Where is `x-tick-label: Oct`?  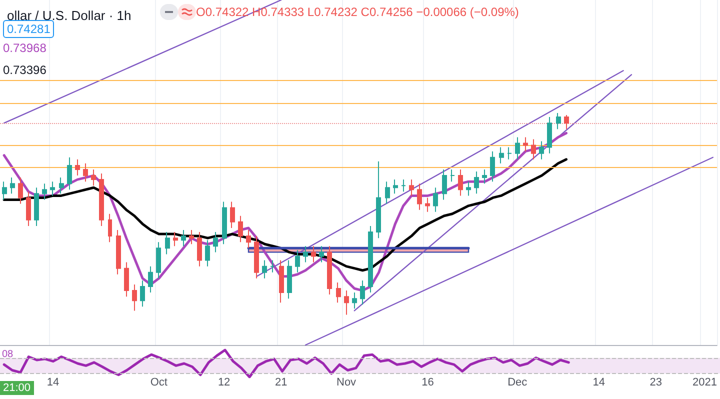 x-tick-label: Oct is located at coordinates (159, 382).